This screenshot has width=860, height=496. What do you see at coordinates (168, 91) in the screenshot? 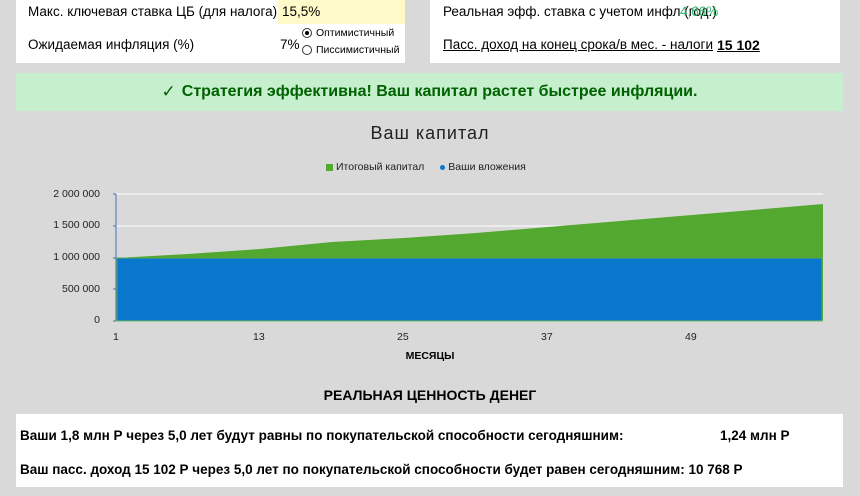
I see `check-icon: ✓` at bounding box center [168, 91].